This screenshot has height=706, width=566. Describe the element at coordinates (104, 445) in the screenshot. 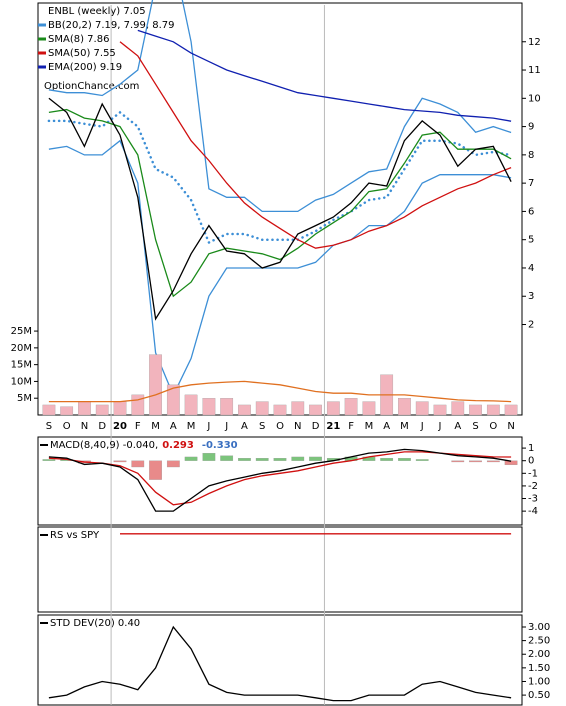

I see `panel-title: MACD(8,40,9) -0.040,` at that location.